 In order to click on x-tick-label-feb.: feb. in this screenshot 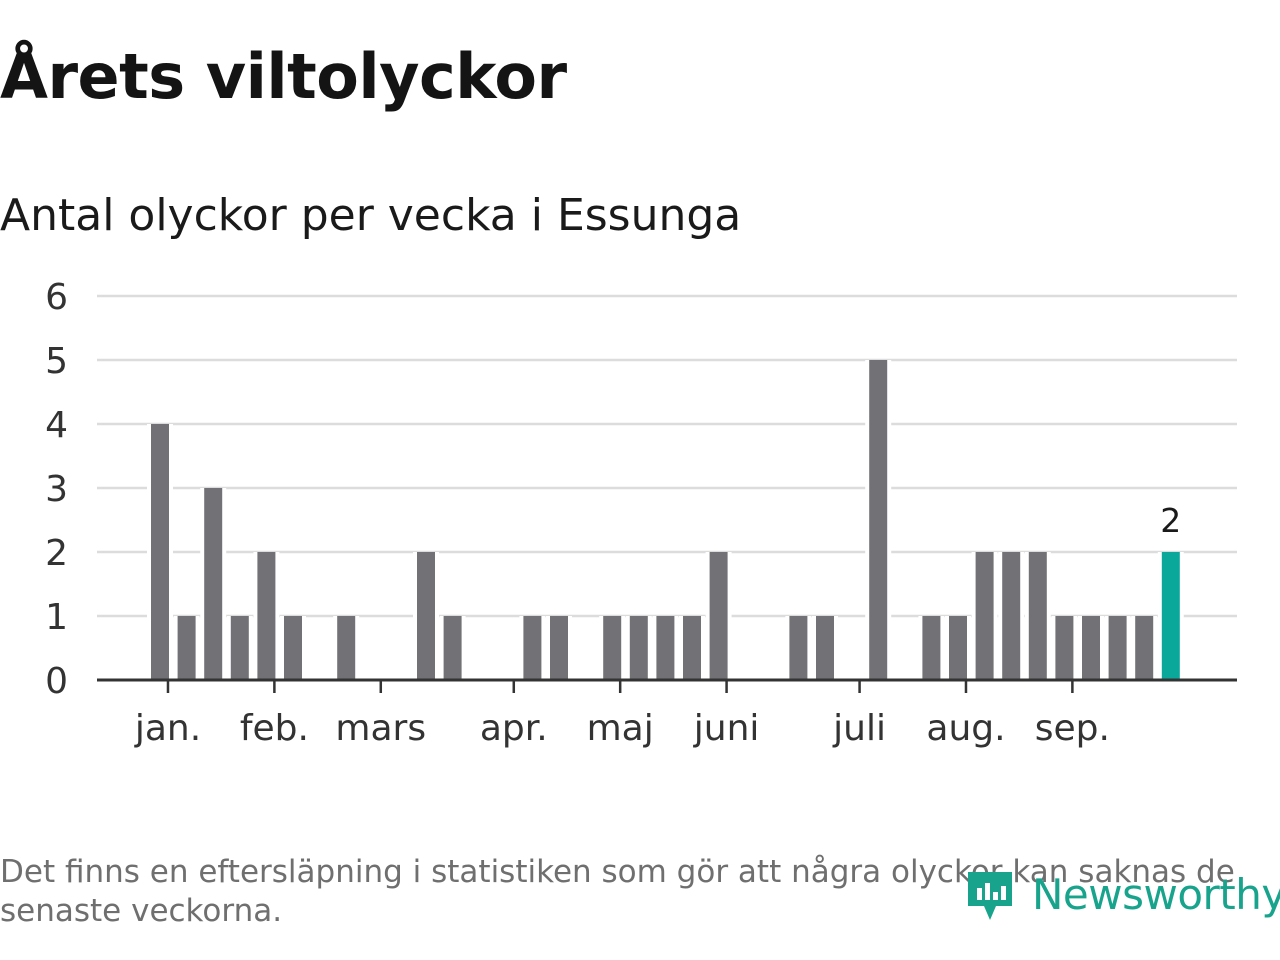, I will do `click(274, 728)`.